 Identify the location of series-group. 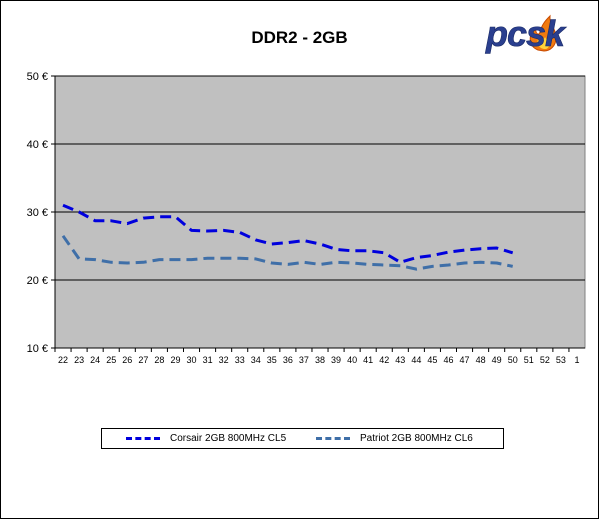
(287, 237).